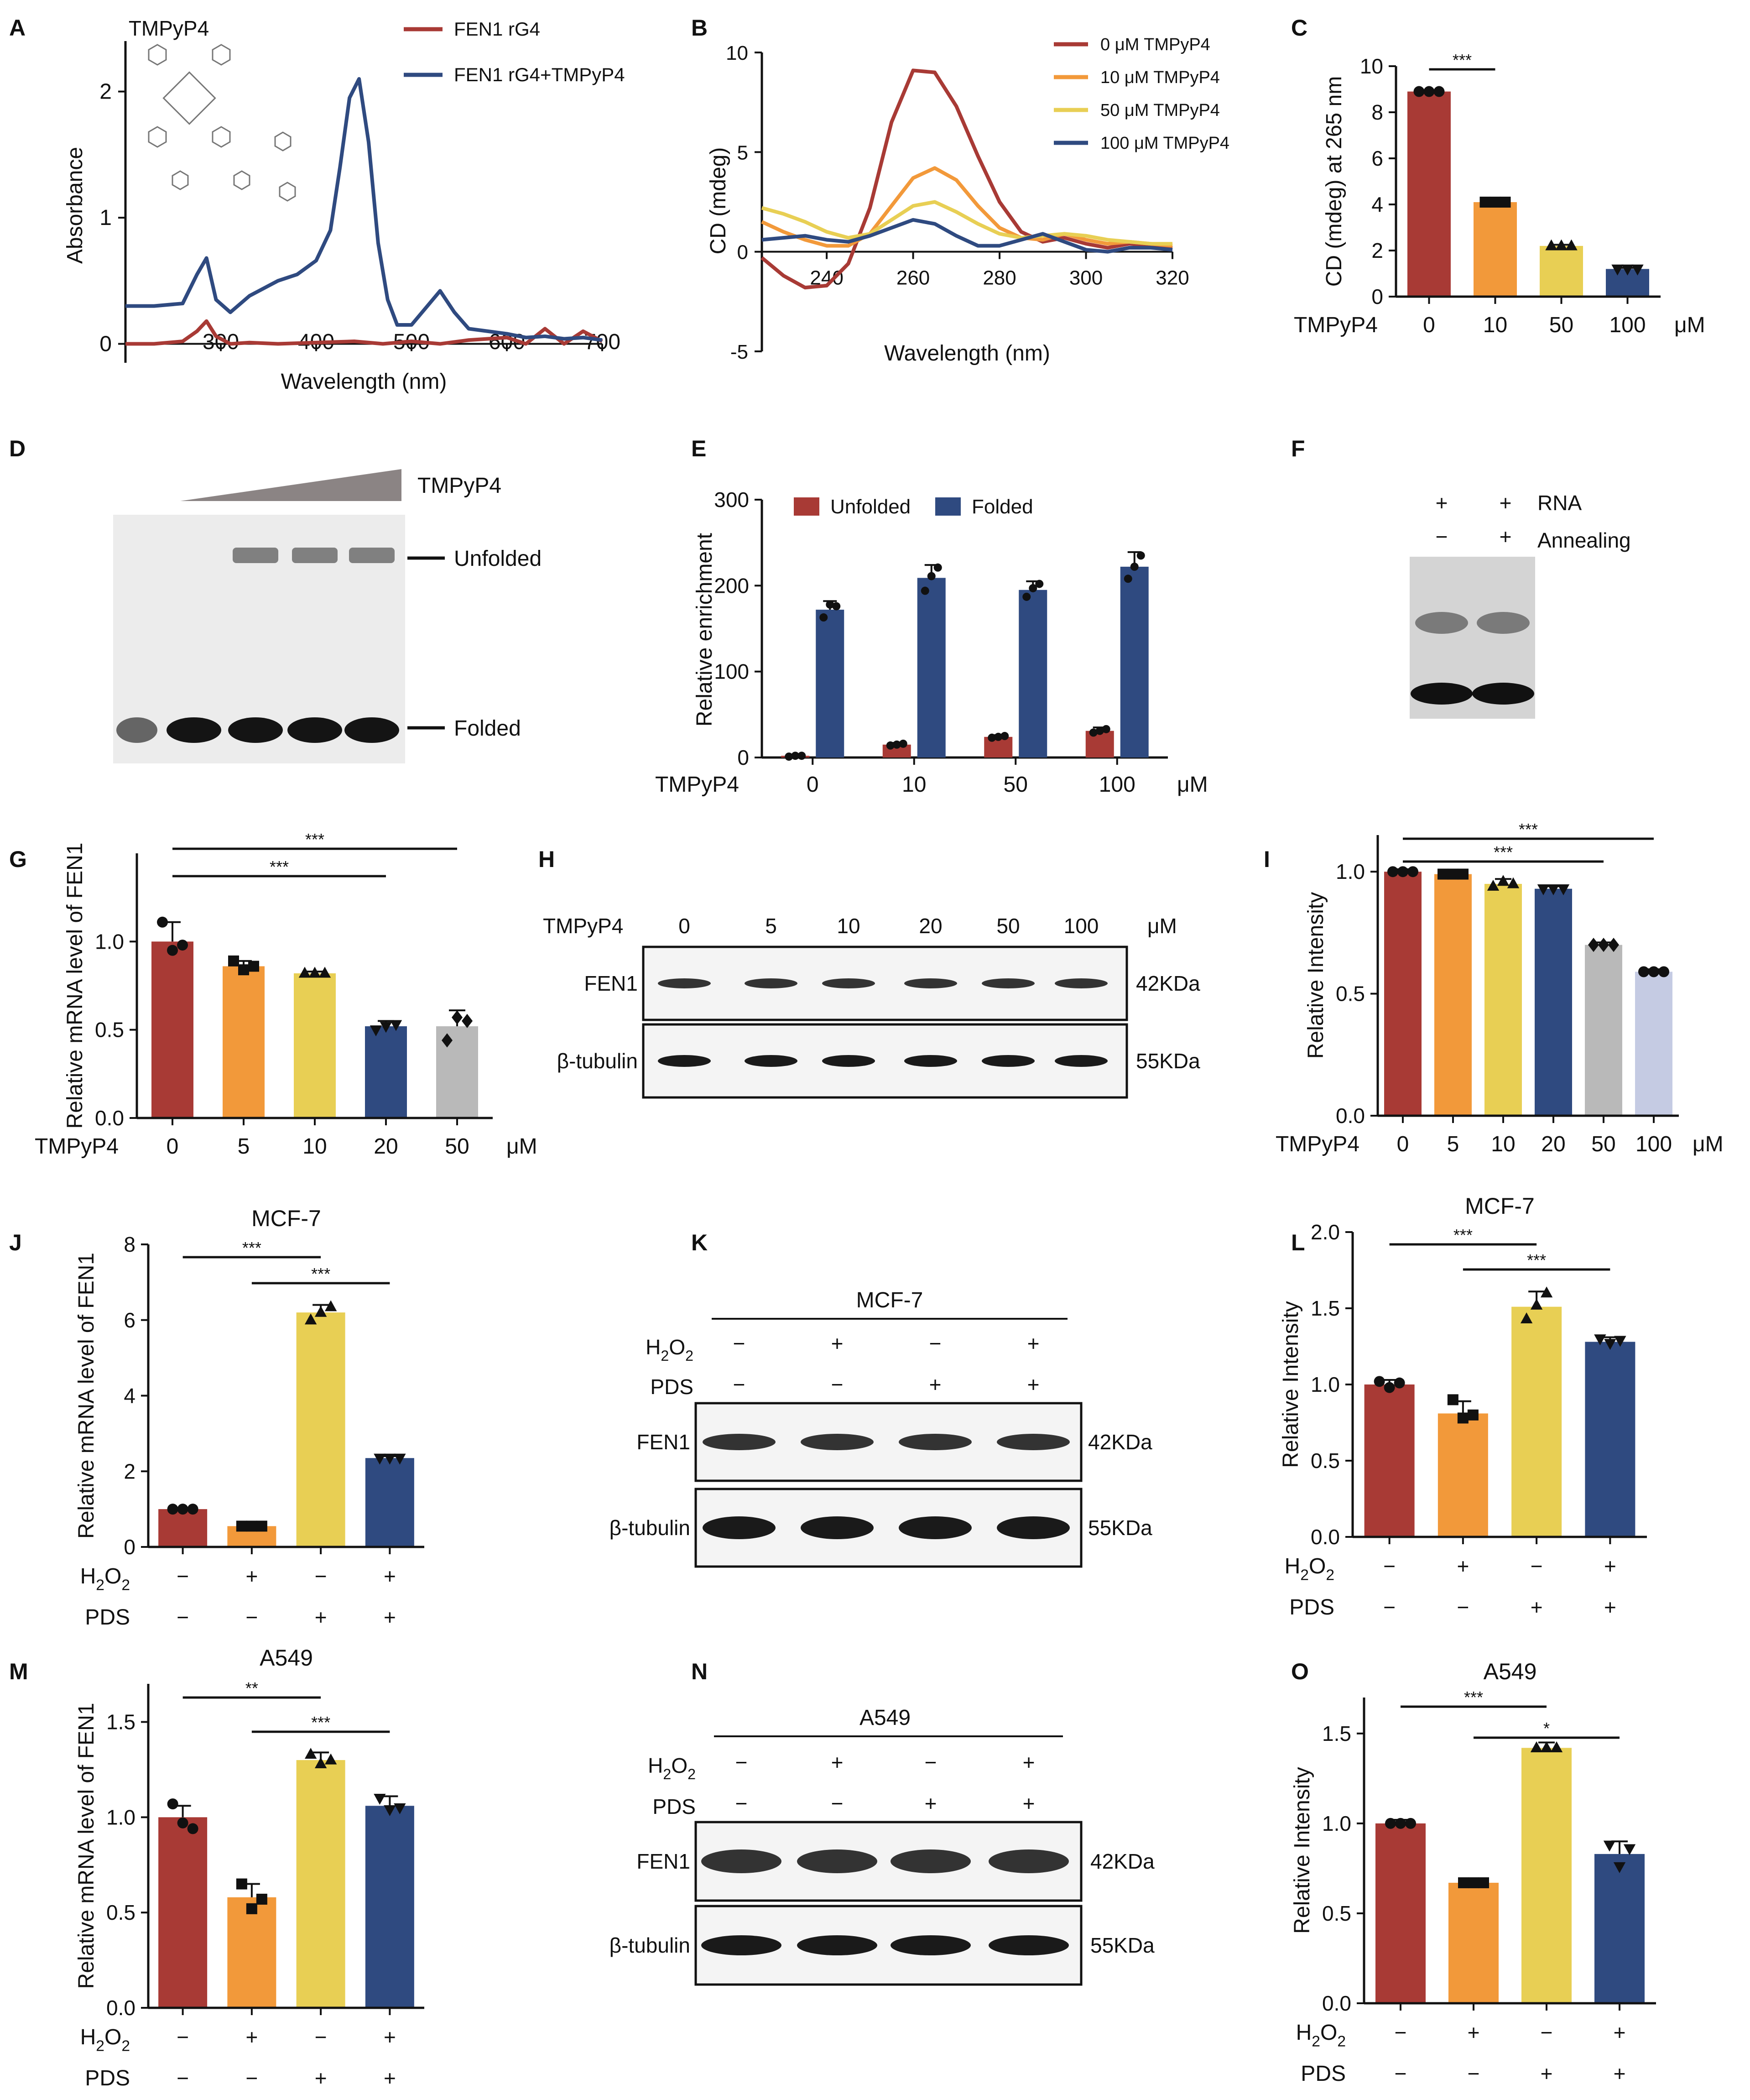  I want to click on unfolded-band, so click(256, 555).